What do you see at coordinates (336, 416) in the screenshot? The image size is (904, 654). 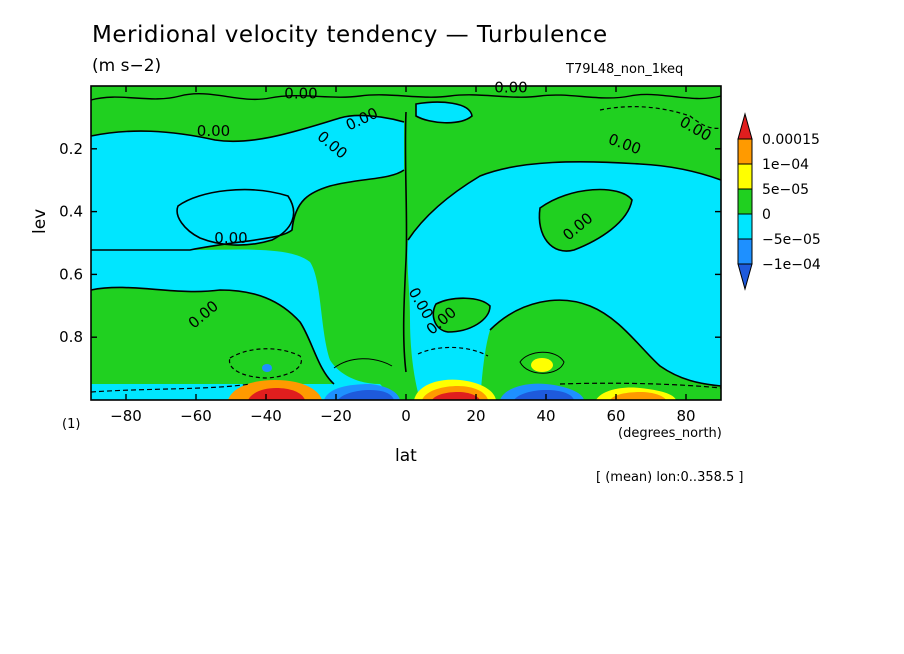 I see `x-tick-label: −20` at bounding box center [336, 416].